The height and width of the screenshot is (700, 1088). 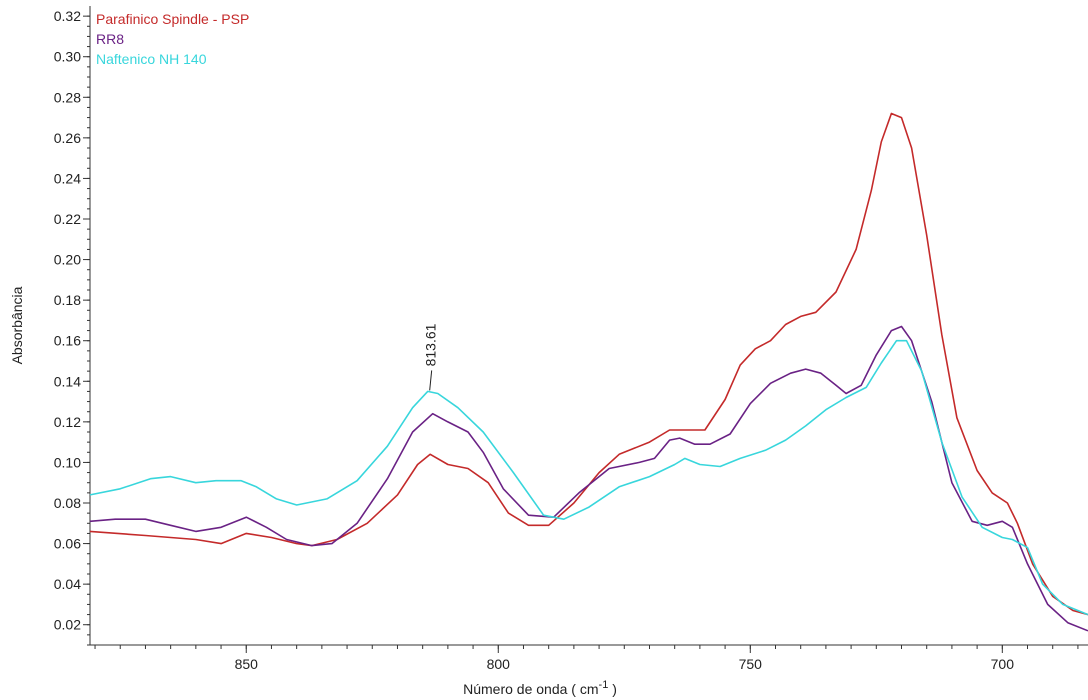 I want to click on peak-annotation-label: 813.61, so click(x=431, y=344).